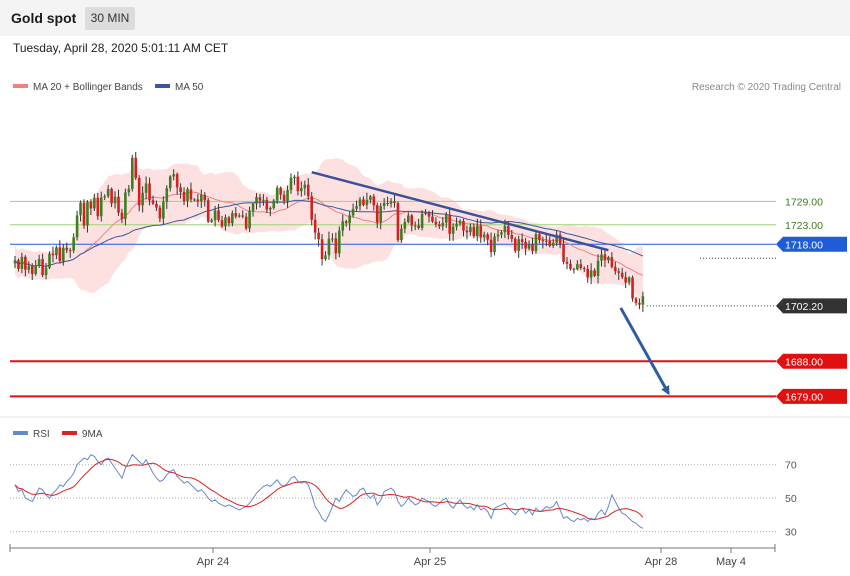 This screenshot has width=850, height=576. What do you see at coordinates (20, 86) in the screenshot?
I see `ma20-legend-swatch` at bounding box center [20, 86].